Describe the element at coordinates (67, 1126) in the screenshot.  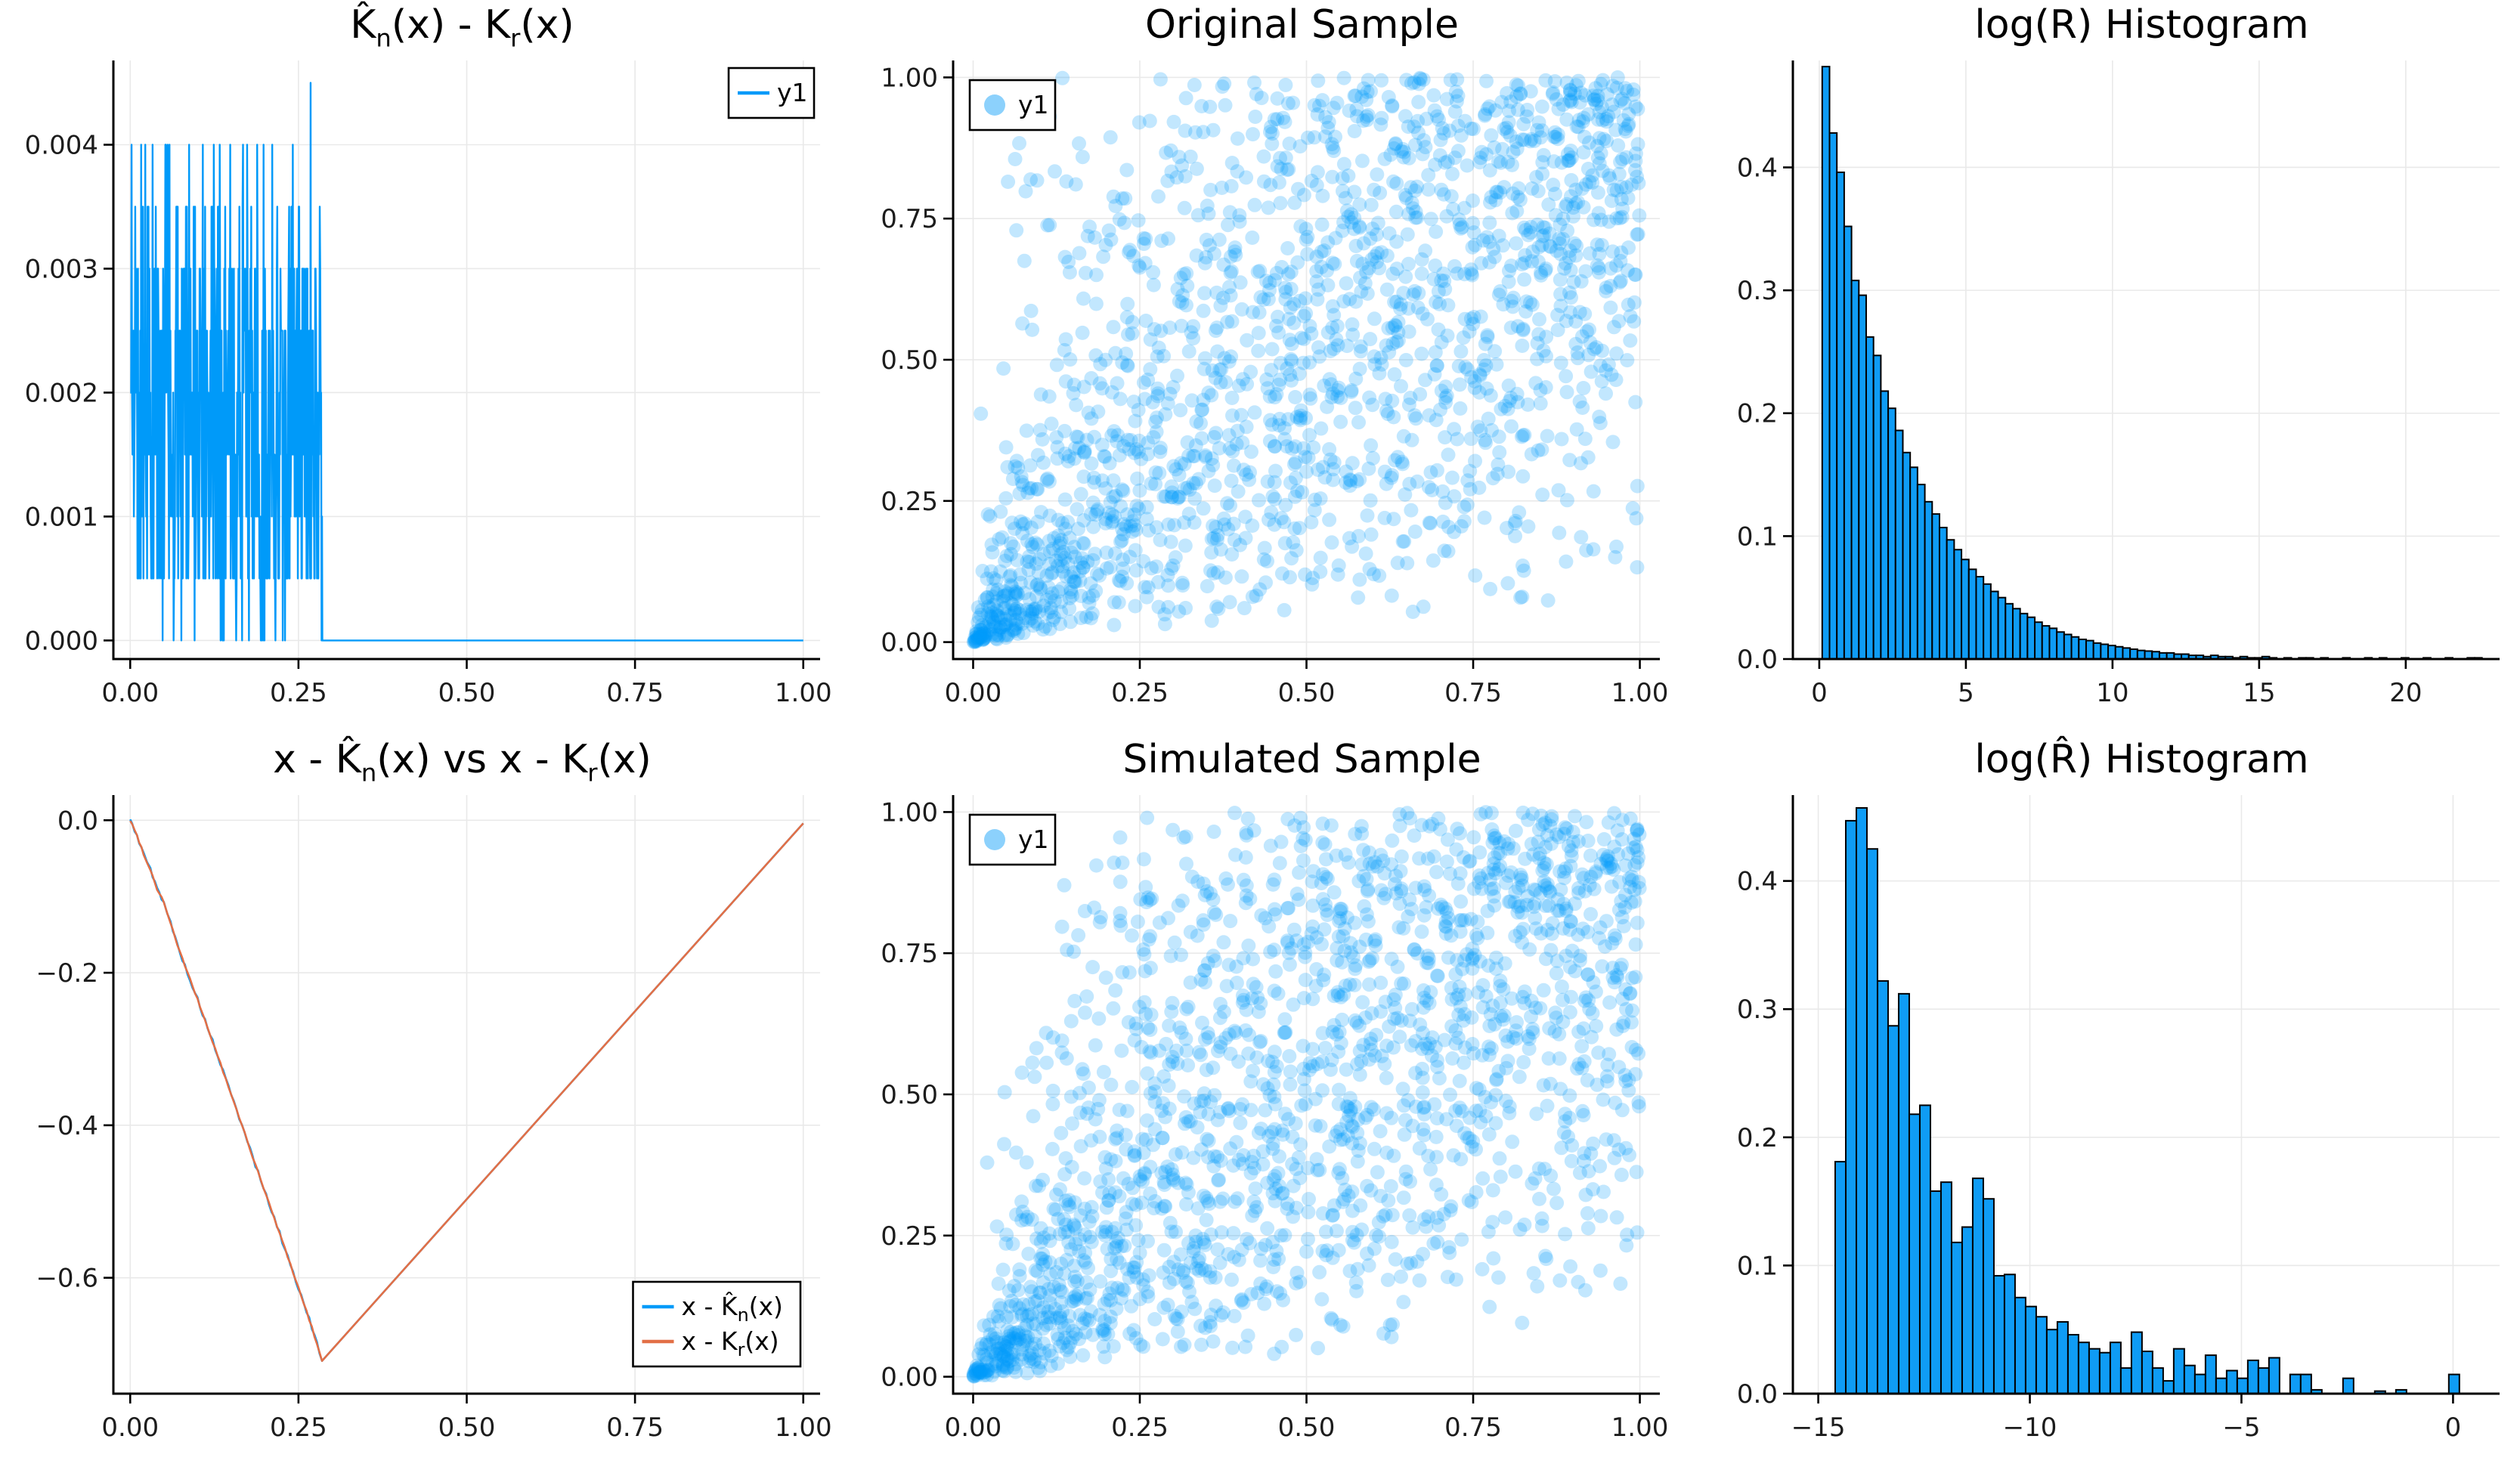
I see `y-tick-label: −0.4` at that location.